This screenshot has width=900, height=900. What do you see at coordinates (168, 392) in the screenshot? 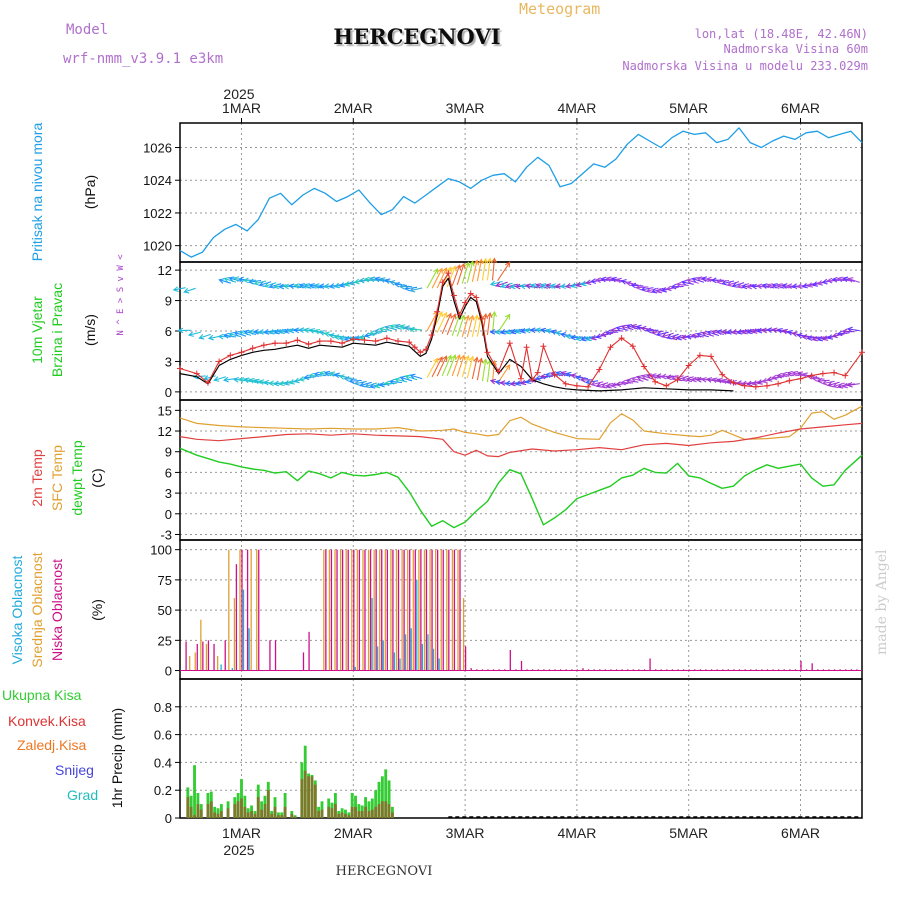
I see `wind-ytick-label: 0` at bounding box center [168, 392].